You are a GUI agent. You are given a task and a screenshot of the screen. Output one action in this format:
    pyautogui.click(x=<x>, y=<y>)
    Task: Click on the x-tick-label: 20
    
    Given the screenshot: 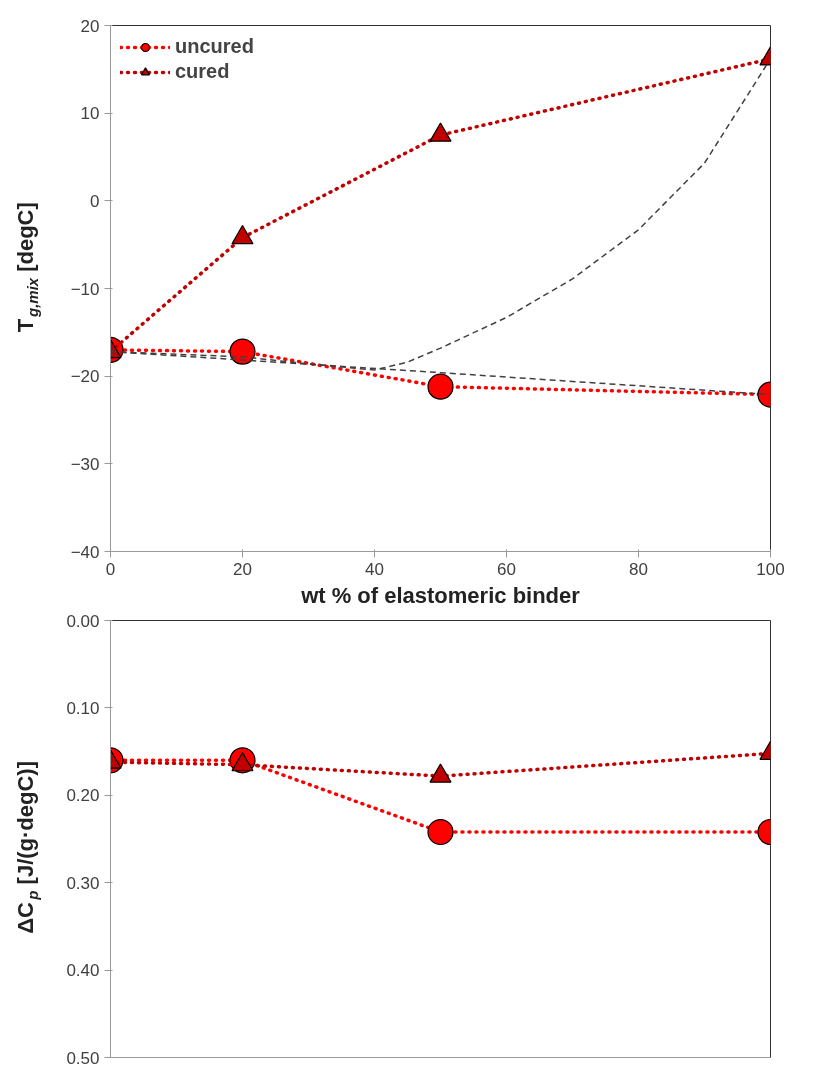 What is the action you would take?
    pyautogui.click(x=242, y=569)
    